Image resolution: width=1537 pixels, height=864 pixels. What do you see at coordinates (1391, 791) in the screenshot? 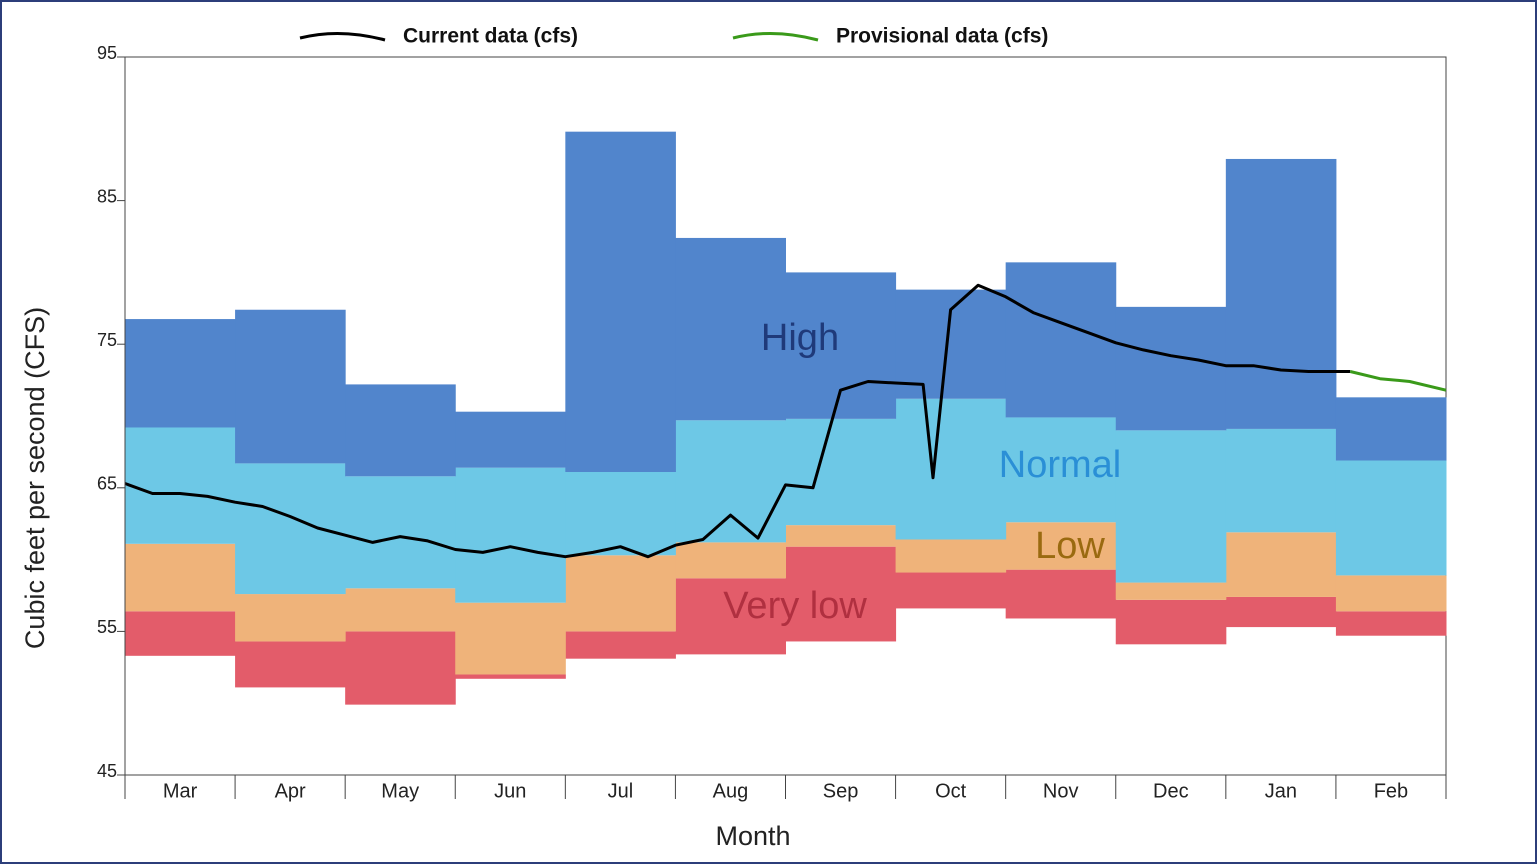
I see `x-tick-label: Feb` at bounding box center [1391, 791].